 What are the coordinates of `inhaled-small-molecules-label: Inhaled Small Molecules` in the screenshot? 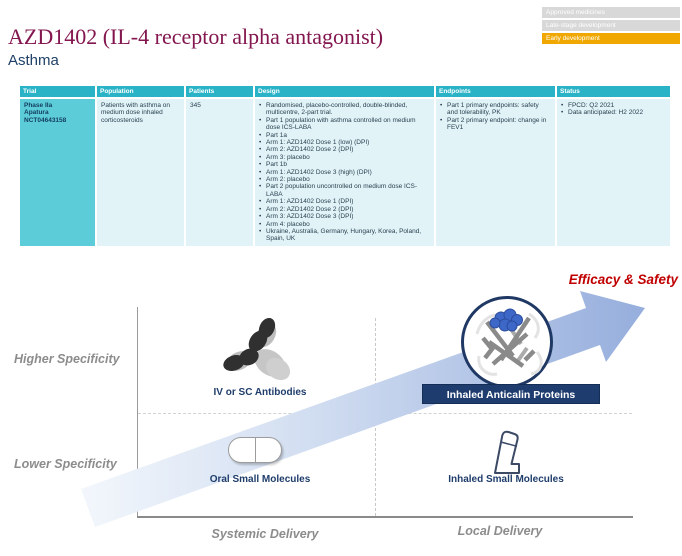 It's located at (506, 479).